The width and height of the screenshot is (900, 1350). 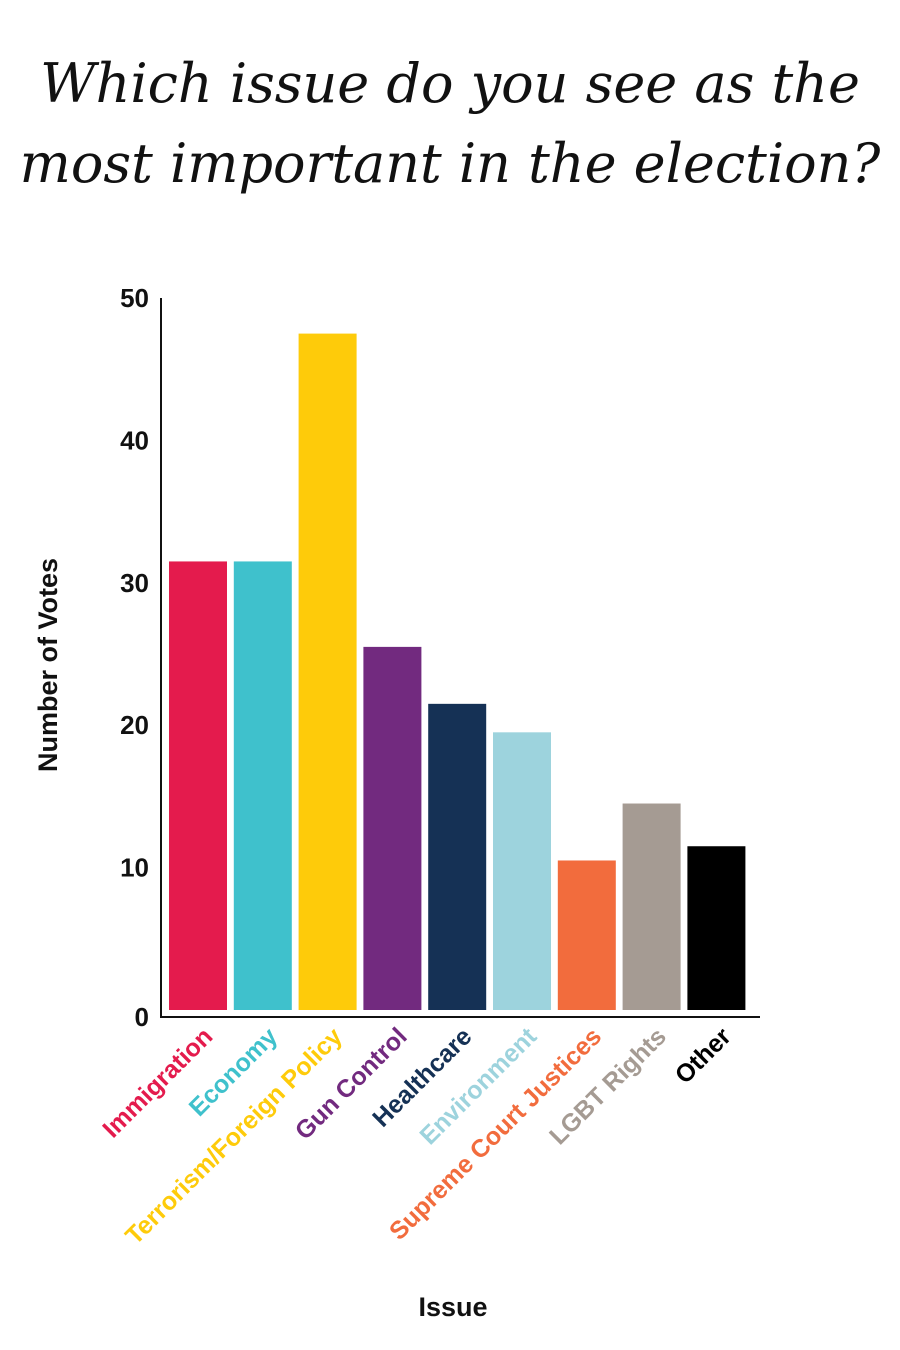 What do you see at coordinates (48, 665) in the screenshot?
I see `y-axis-title: Number of Votes` at bounding box center [48, 665].